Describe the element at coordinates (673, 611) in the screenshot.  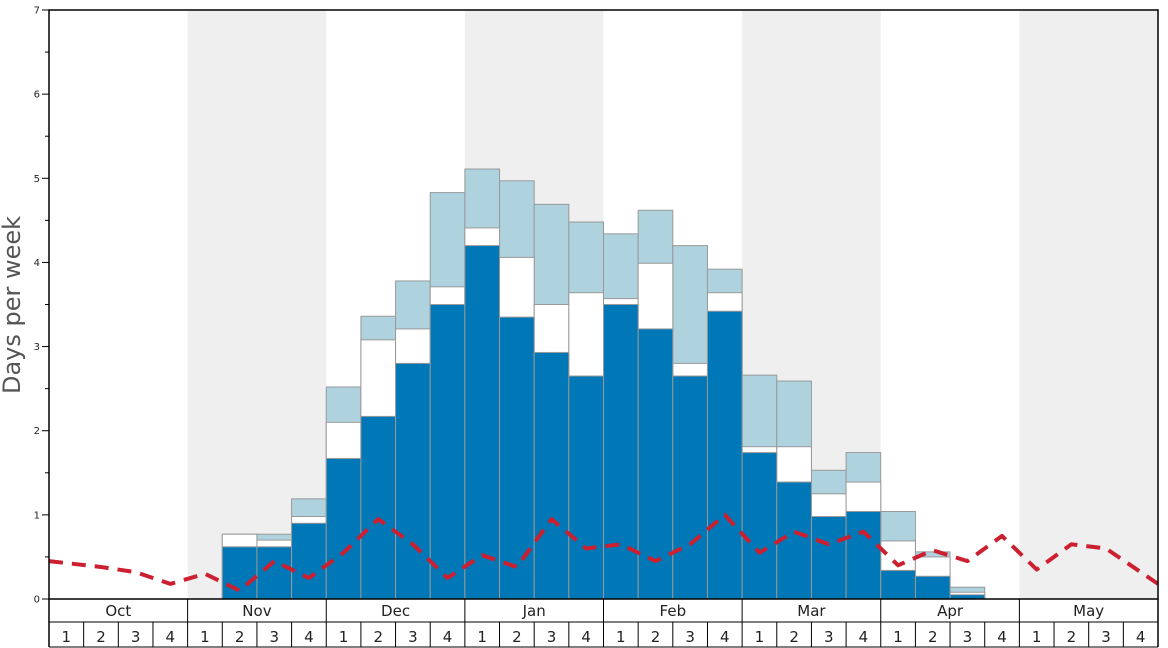
I see `month-label-feb: Feb` at that location.